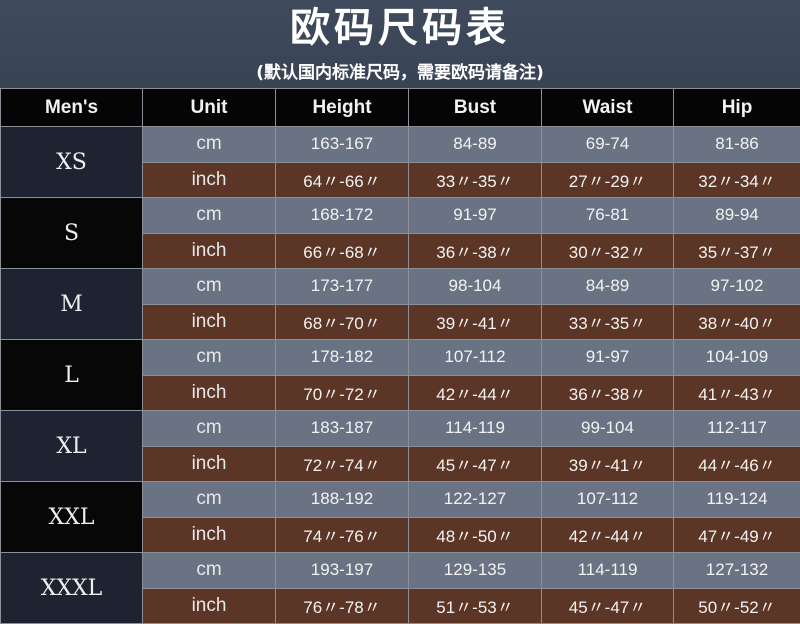 This screenshot has width=800, height=624. What do you see at coordinates (342, 286) in the screenshot?
I see `height-cell: 173-177` at bounding box center [342, 286].